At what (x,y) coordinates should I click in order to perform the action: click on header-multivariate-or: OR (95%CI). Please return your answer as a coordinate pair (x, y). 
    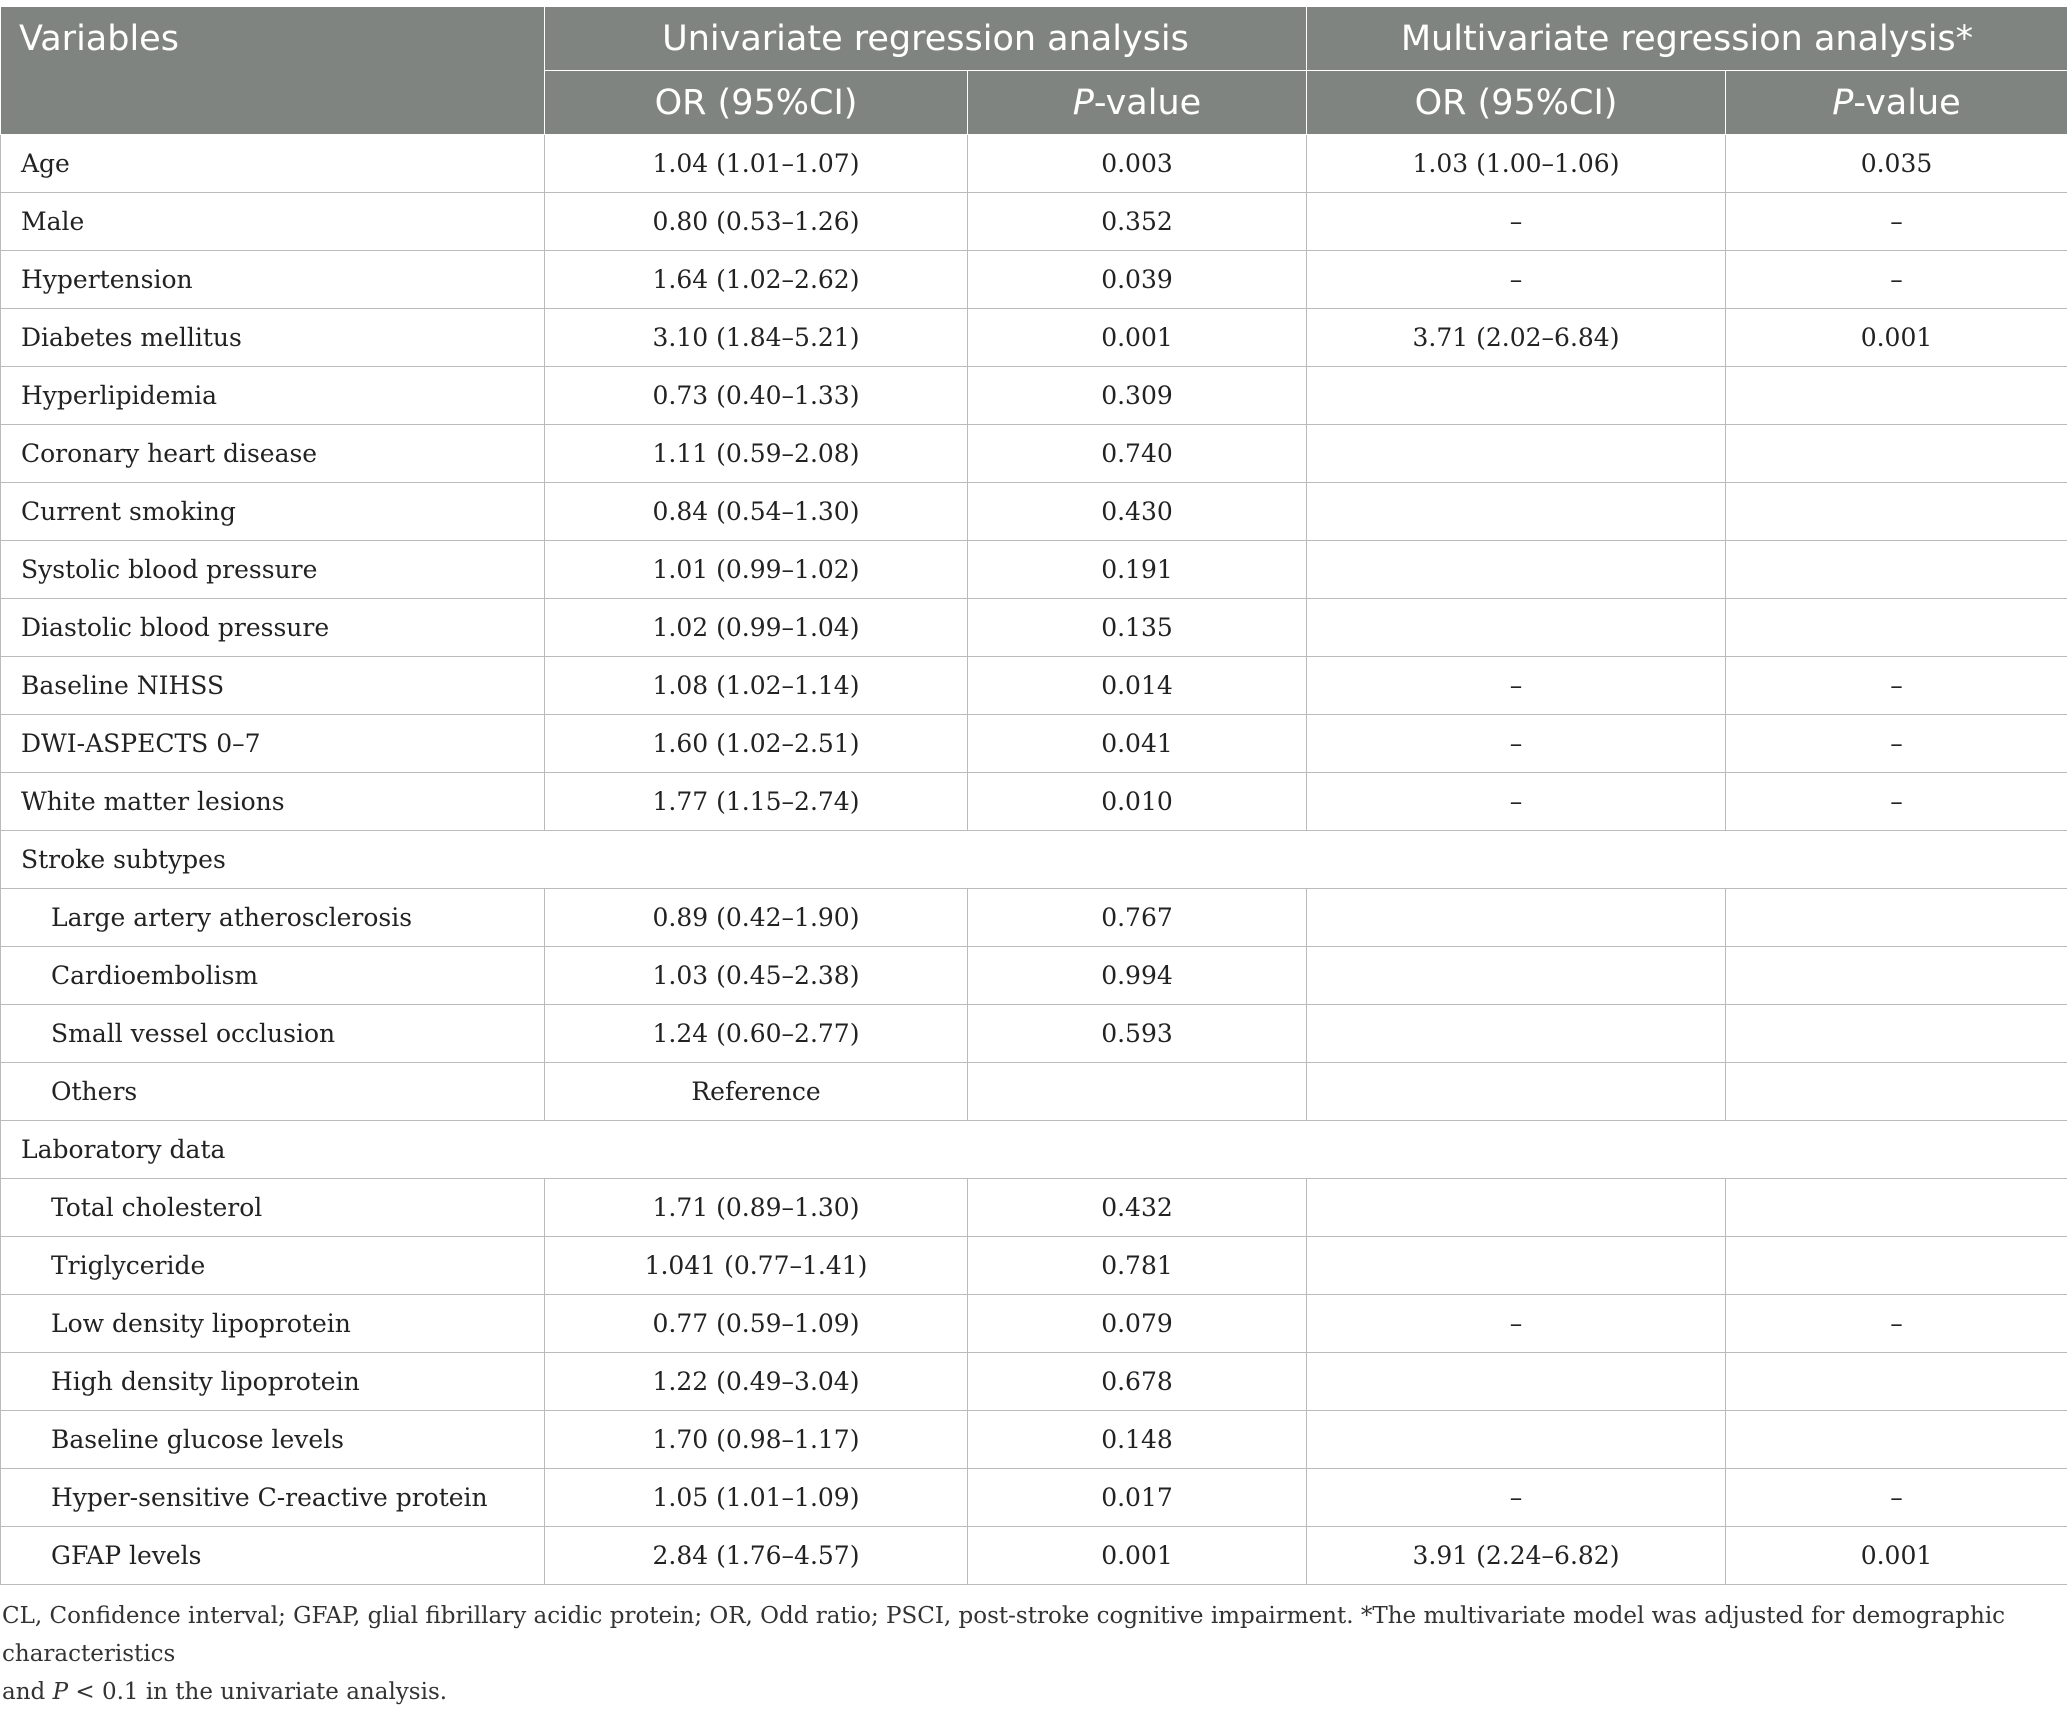
    Looking at the image, I should click on (1516, 103).